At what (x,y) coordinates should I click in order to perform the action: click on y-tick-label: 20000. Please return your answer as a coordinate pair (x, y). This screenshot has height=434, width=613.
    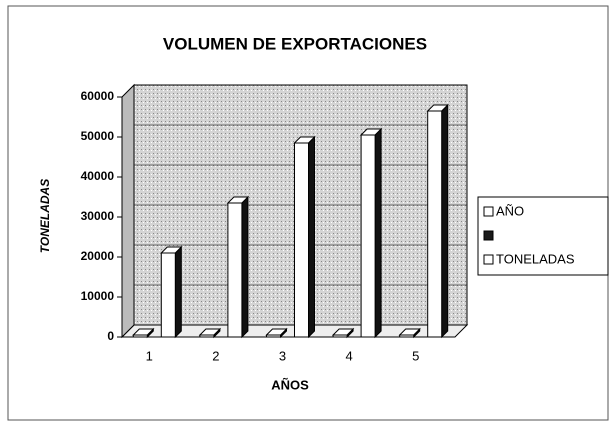
    Looking at the image, I should click on (98, 256).